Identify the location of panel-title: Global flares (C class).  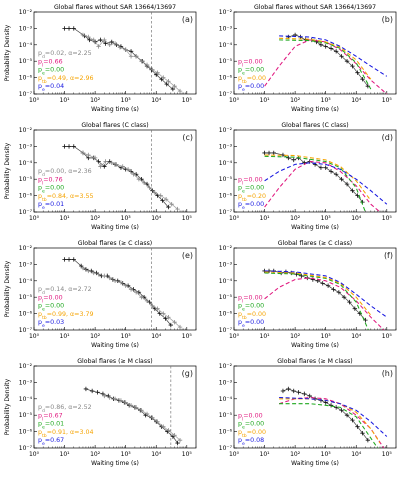
(114, 125).